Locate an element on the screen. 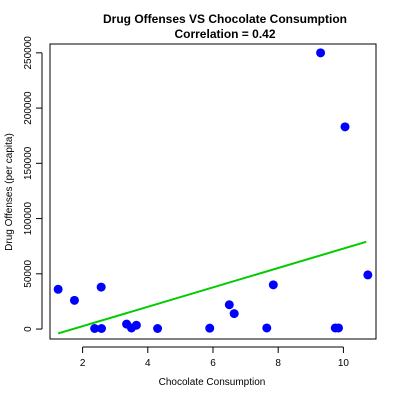 This screenshot has width=400, height=400. y-tick-label: 100000 is located at coordinates (28, 218).